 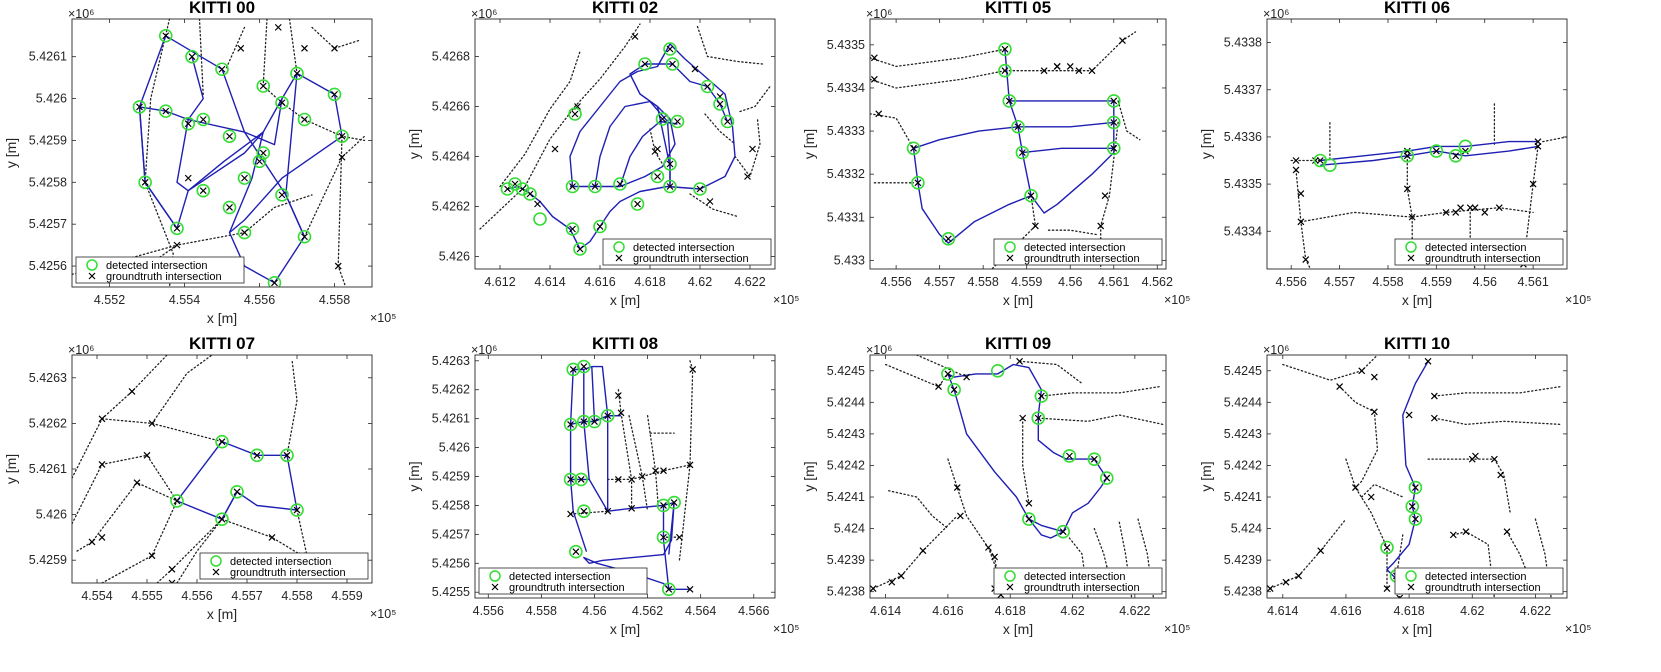 What do you see at coordinates (599, 282) in the screenshot?
I see `x-tick-label: 4.616` at bounding box center [599, 282].